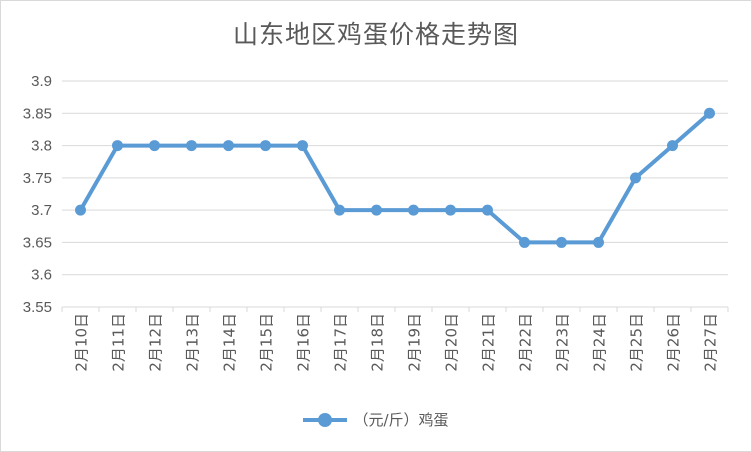 The height and width of the screenshot is (452, 752). What do you see at coordinates (563, 342) in the screenshot?
I see `x-tick-label: 2月23日` at bounding box center [563, 342].